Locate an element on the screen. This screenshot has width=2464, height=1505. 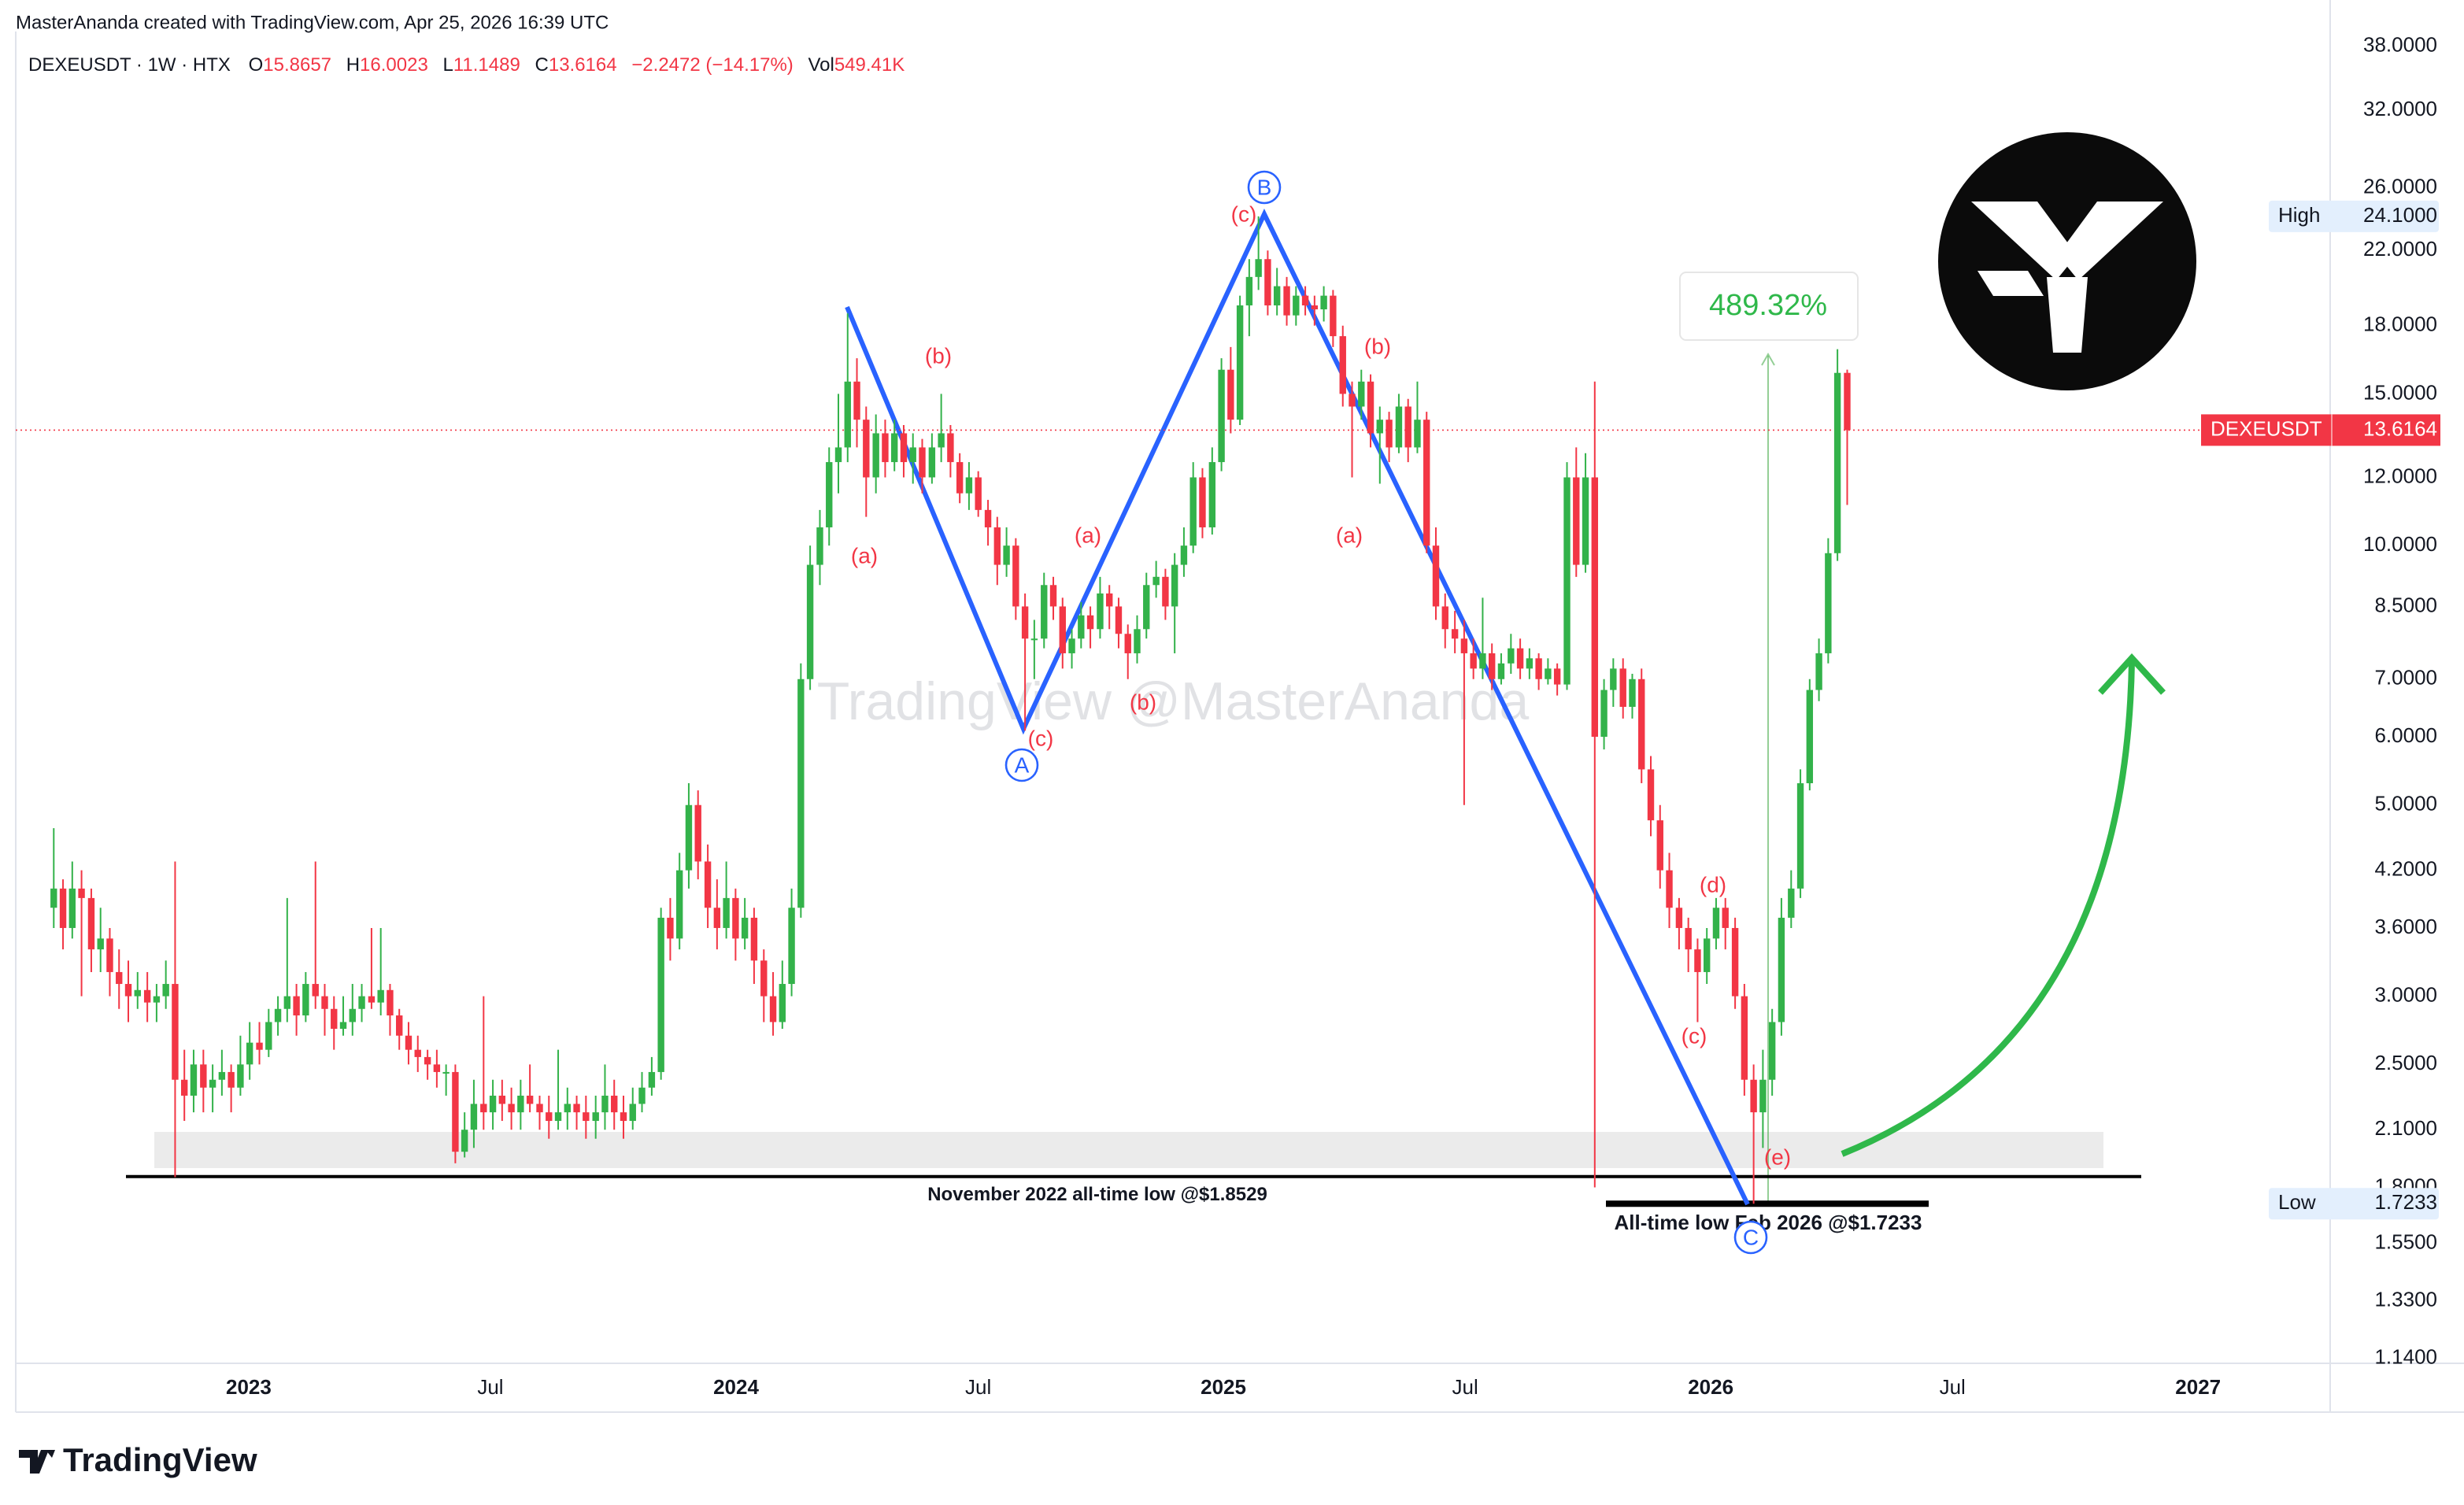
high-value: 16.0023 is located at coordinates (394, 65).